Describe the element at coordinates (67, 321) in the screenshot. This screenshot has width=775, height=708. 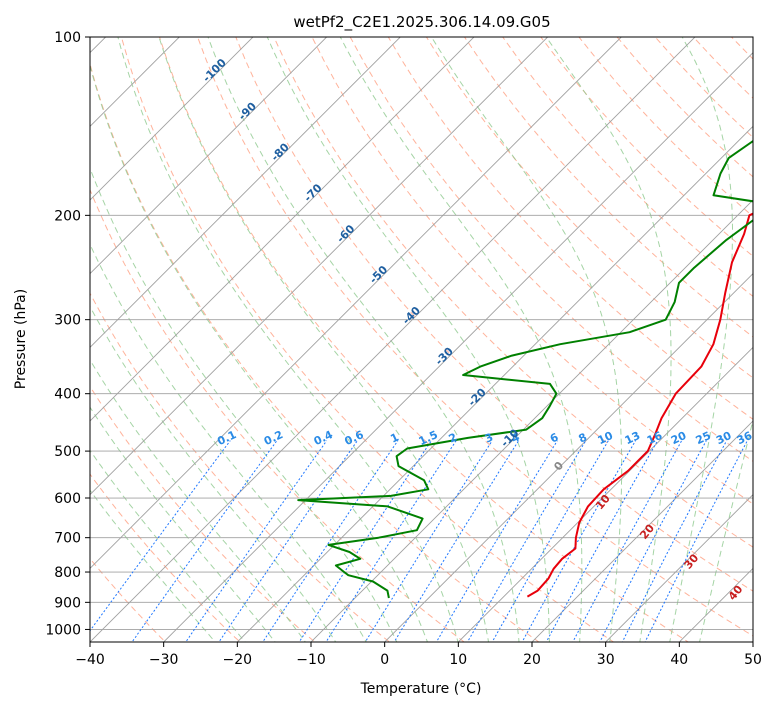
I see `y-tick-label: 300` at that location.